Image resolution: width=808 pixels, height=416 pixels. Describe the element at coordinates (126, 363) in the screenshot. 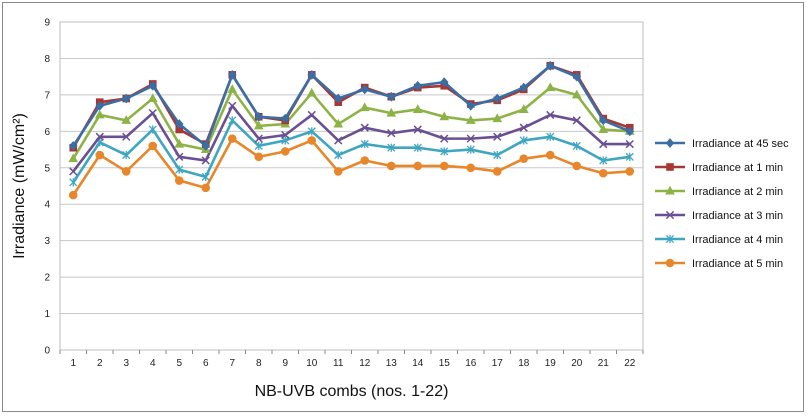

I see `x-tick-label: 3` at that location.